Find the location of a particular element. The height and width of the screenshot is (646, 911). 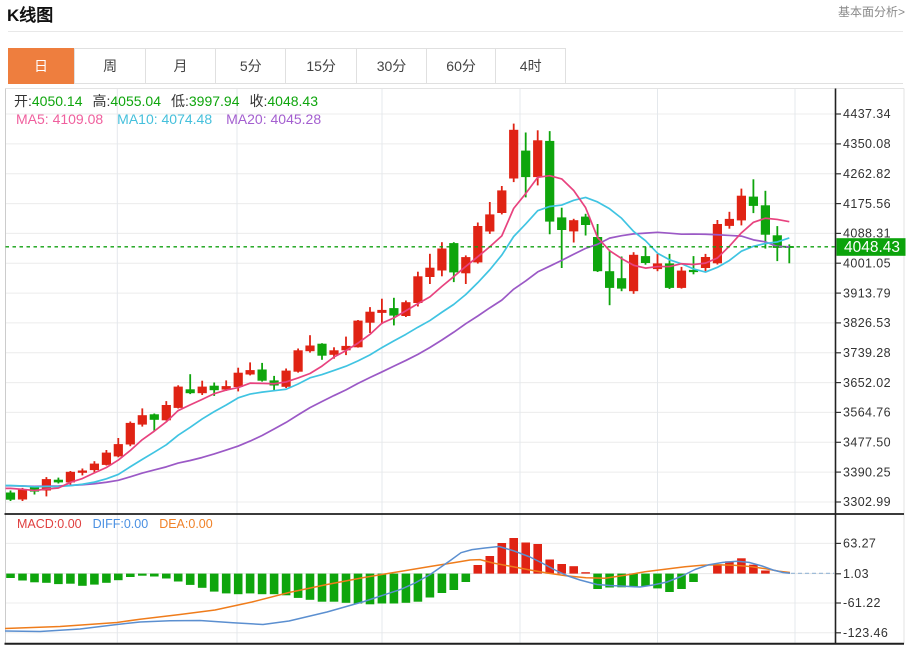

svg-text: 4437.34 is located at coordinates (867, 114).